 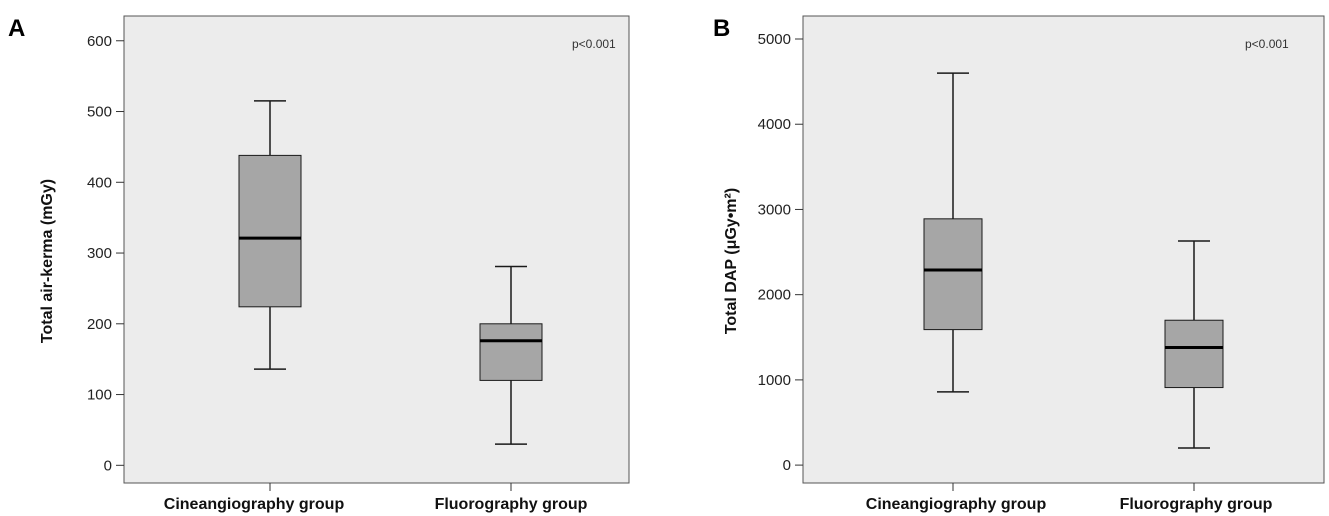 I want to click on y-tick-label: 400, so click(x=99, y=182).